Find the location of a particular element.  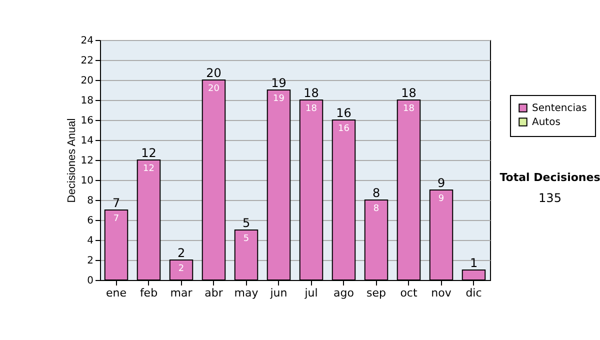

total-label: 9 is located at coordinates (441, 183).